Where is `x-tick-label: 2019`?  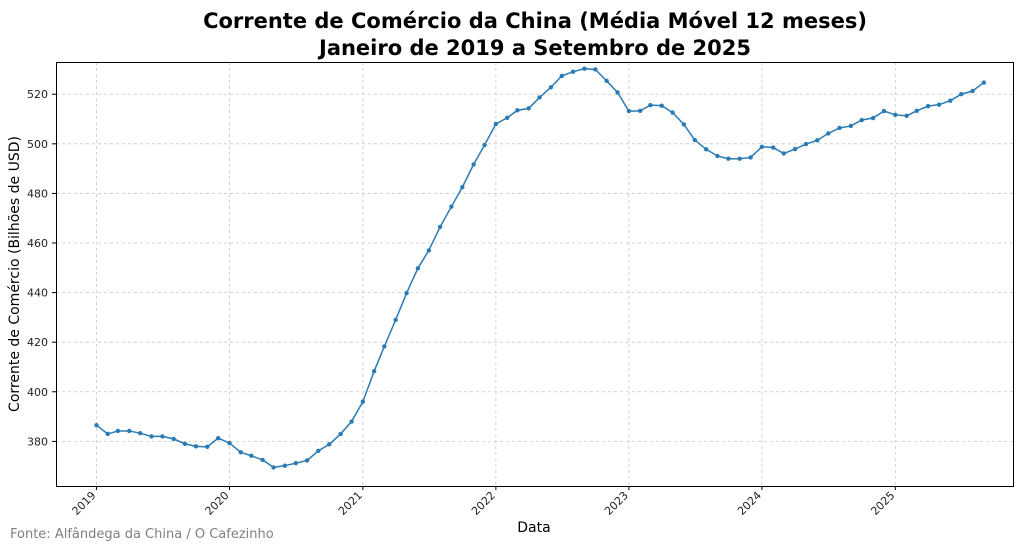
x-tick-label: 2019 is located at coordinates (84, 503).